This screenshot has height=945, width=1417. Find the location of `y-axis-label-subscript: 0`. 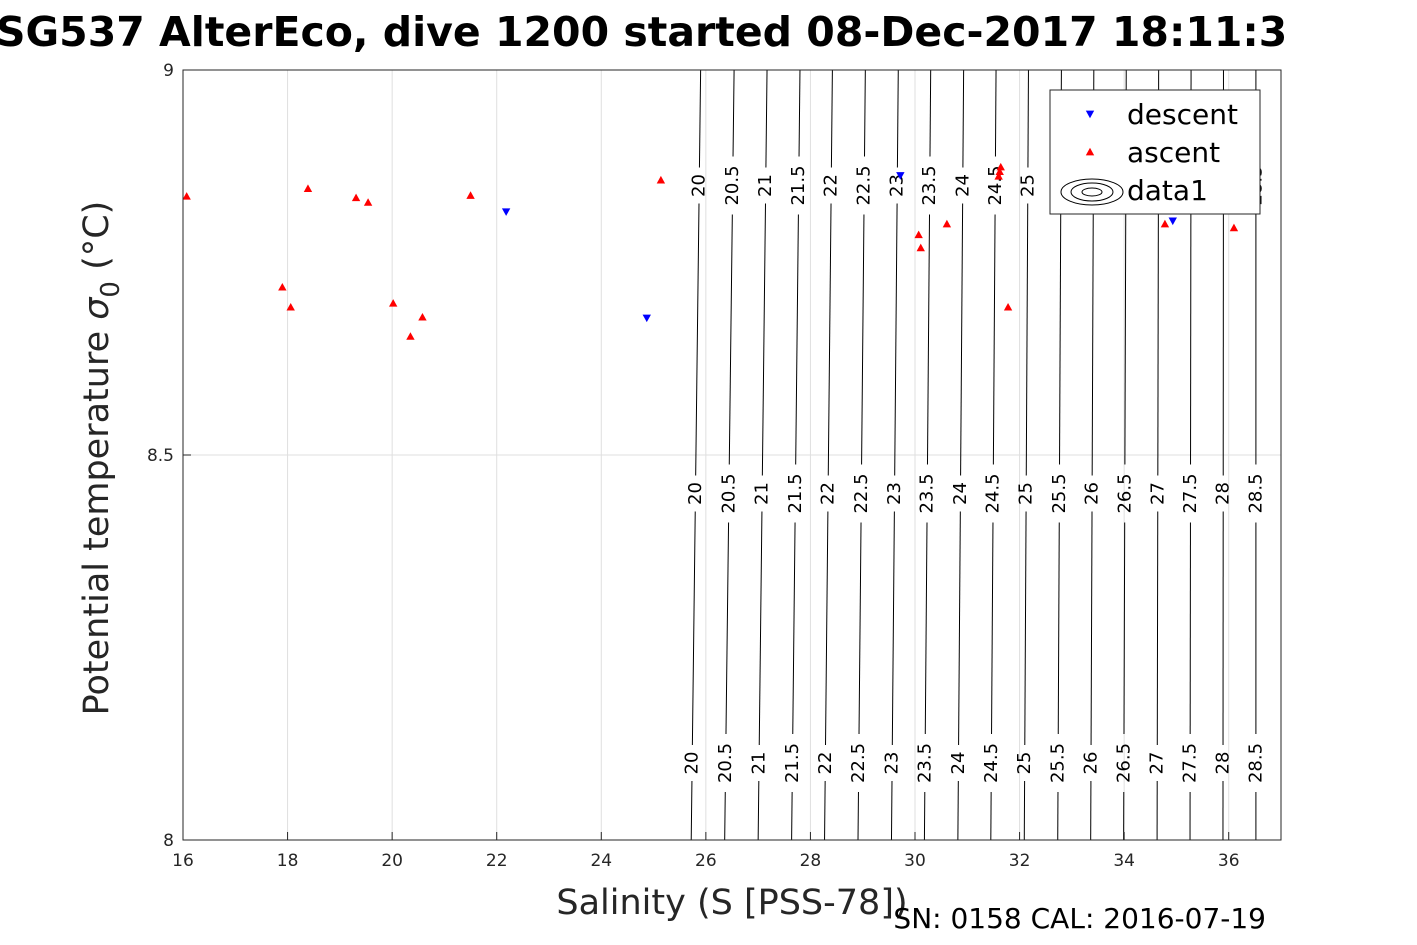

y-axis-label-subscript: 0 is located at coordinates (111, 289).